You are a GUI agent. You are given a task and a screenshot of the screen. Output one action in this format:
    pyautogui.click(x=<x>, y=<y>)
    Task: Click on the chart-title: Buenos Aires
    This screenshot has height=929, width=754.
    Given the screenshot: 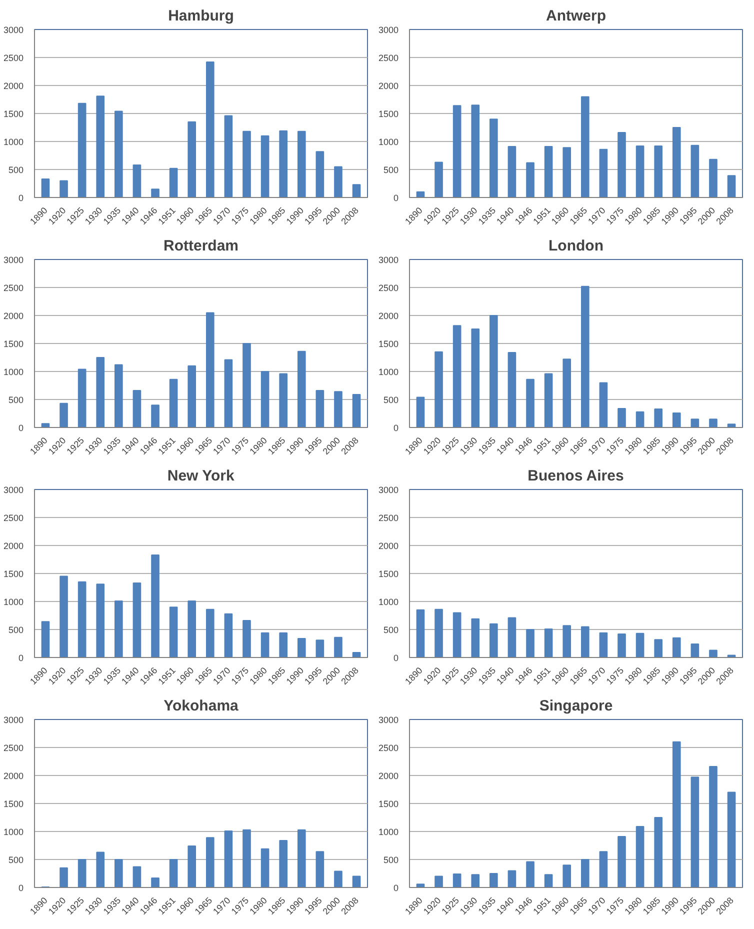 What is the action you would take?
    pyautogui.click(x=576, y=476)
    